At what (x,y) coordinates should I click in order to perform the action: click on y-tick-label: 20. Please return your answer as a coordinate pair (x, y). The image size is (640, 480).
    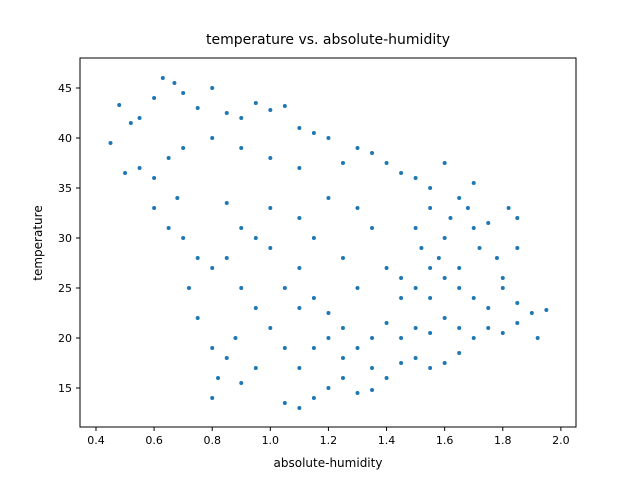
    Looking at the image, I should click on (65, 338).